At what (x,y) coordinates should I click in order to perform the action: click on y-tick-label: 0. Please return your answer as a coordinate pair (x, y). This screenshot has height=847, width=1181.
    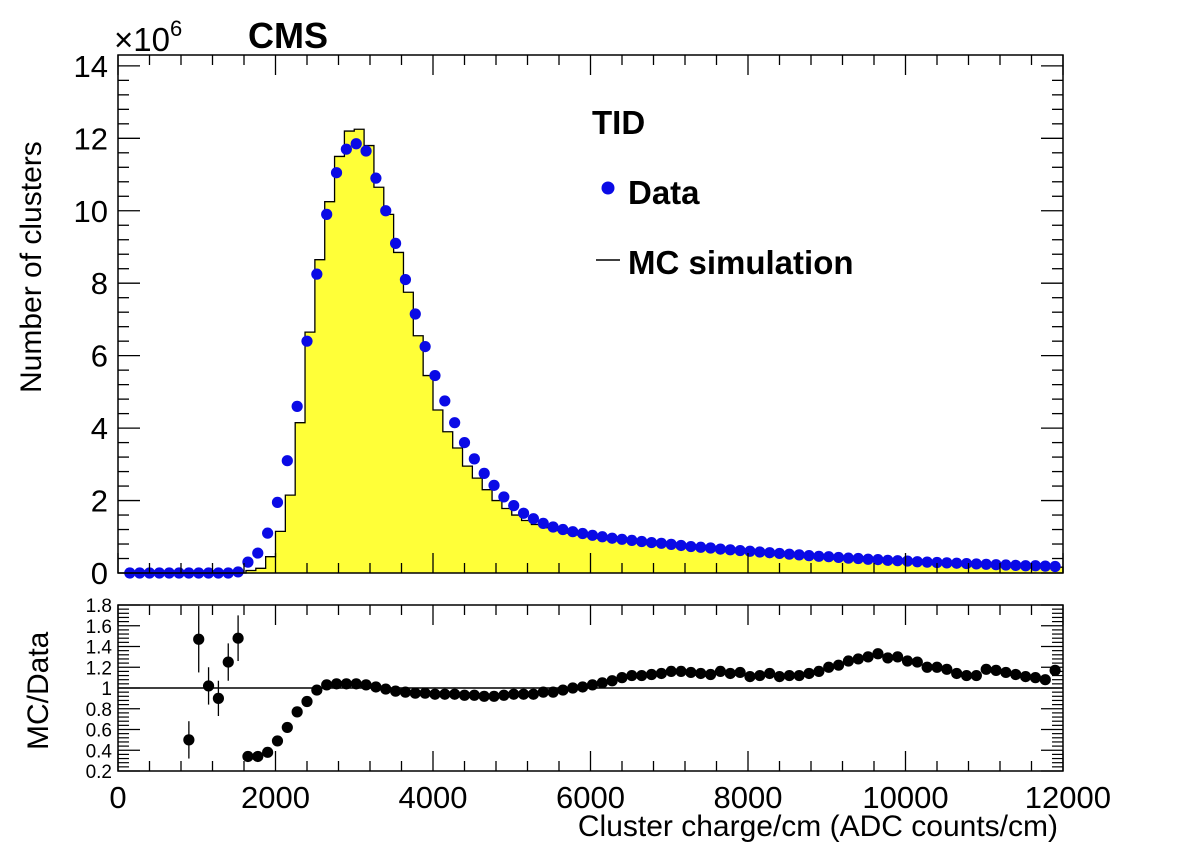
    Looking at the image, I should click on (99, 573).